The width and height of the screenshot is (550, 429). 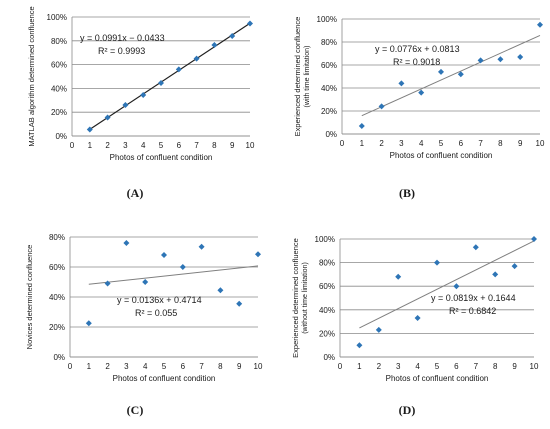 What do you see at coordinates (164, 378) in the screenshot?
I see `panel-c-x-axis-title: Photos of confluent condition` at bounding box center [164, 378].